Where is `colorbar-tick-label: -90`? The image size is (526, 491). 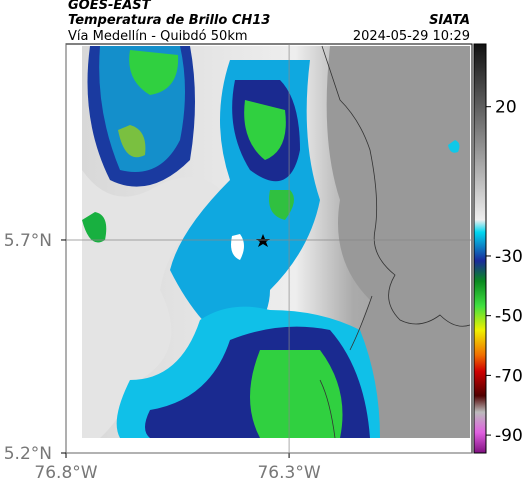
colorbar-tick-label: -90 is located at coordinates (509, 436).